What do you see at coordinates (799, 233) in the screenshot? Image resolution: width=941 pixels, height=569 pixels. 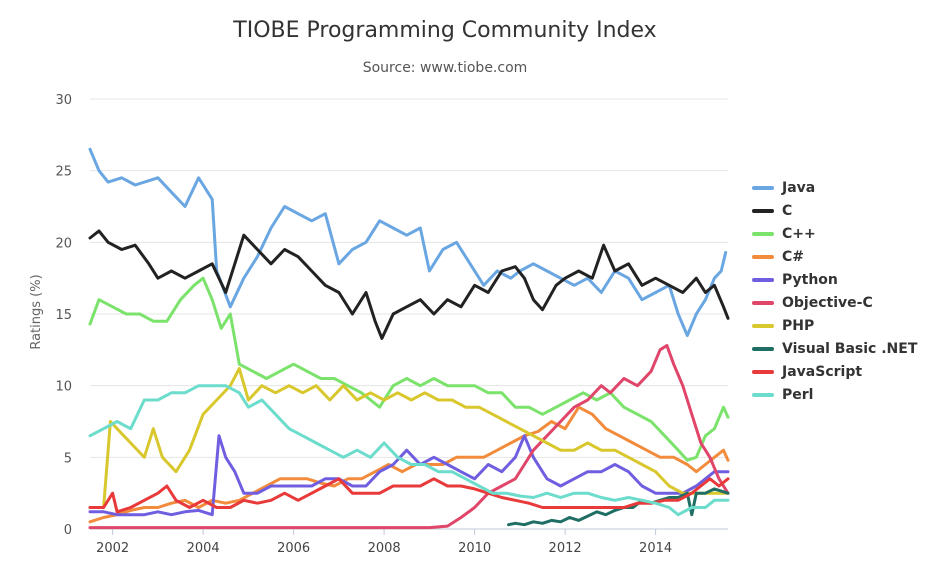 I see `legend-label: C++` at bounding box center [799, 233].